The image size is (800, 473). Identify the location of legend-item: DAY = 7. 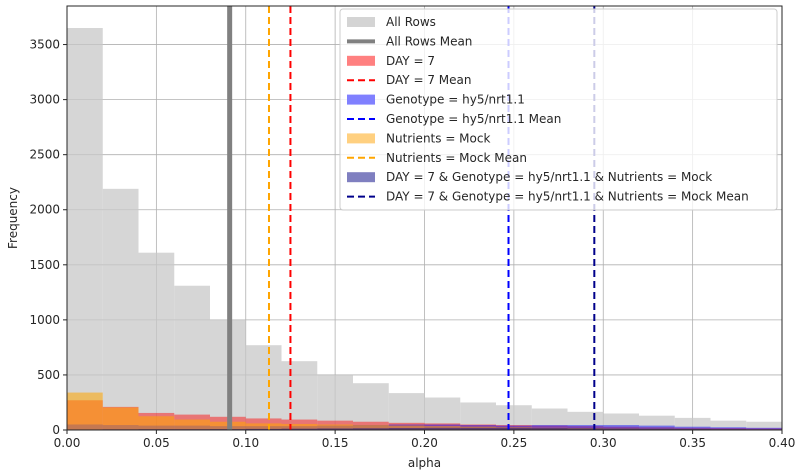
(391, 61).